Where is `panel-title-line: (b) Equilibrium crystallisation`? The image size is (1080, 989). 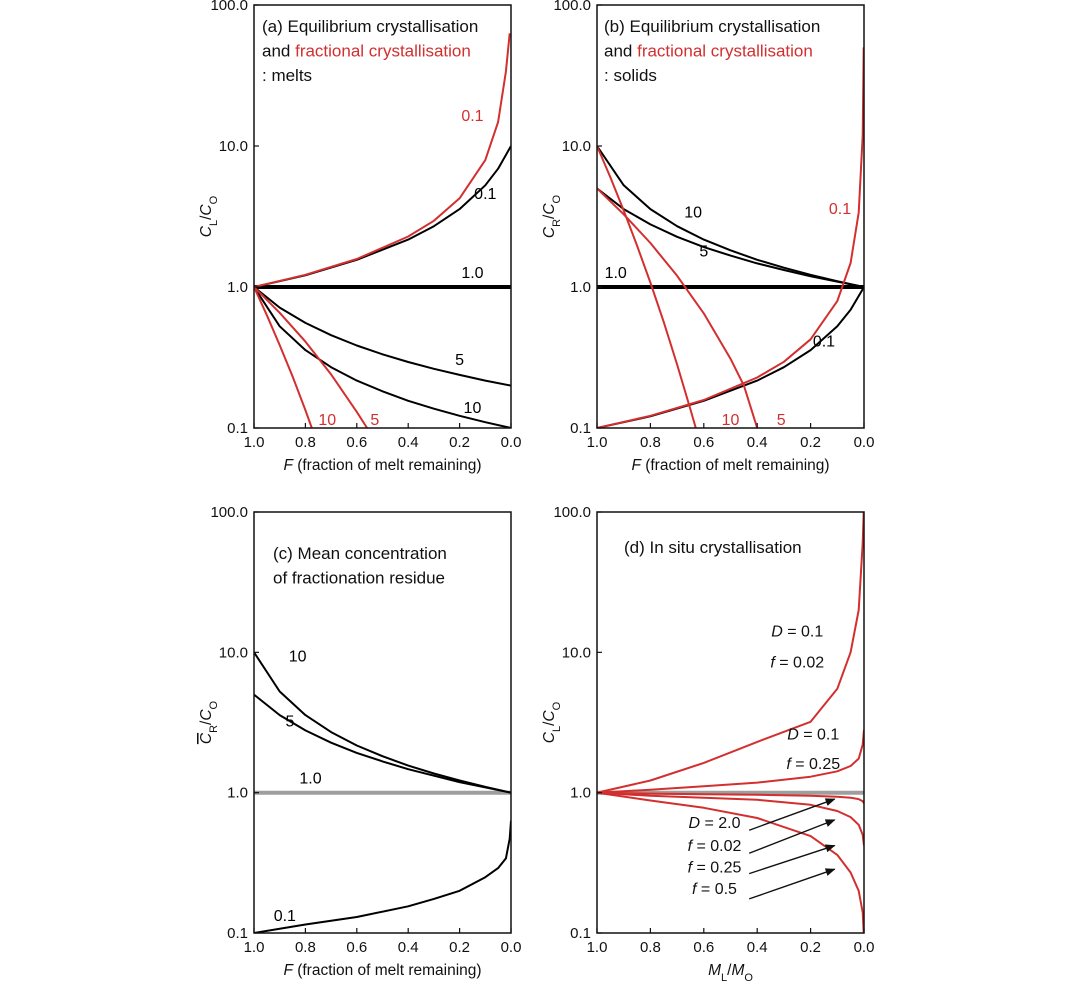 panel-title-line: (b) Equilibrium crystallisation is located at coordinates (712, 26).